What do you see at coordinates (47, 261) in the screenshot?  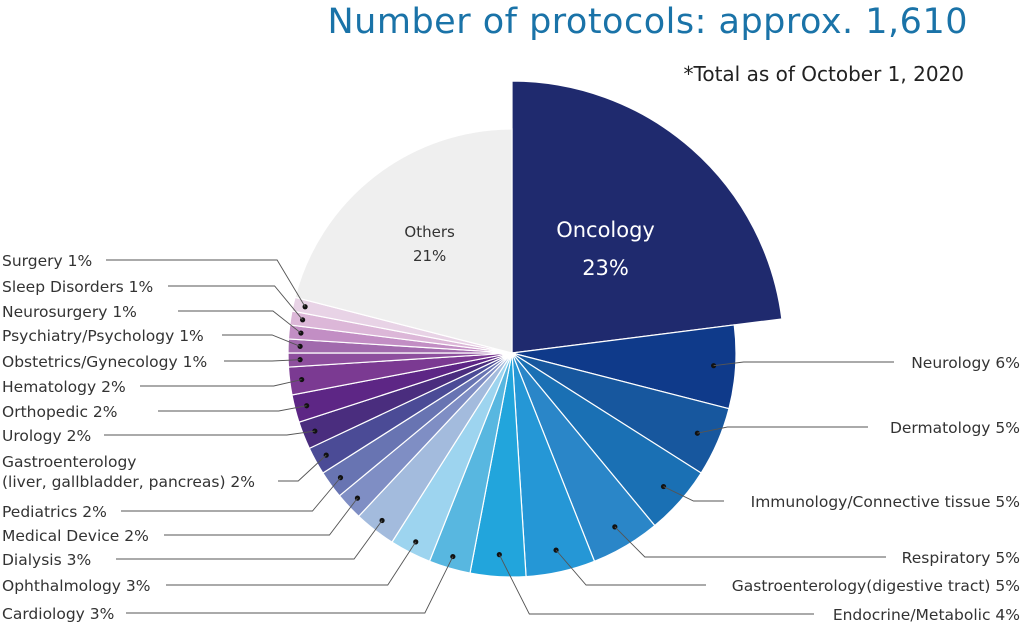 I see `slice-label: Surgery 1%` at bounding box center [47, 261].